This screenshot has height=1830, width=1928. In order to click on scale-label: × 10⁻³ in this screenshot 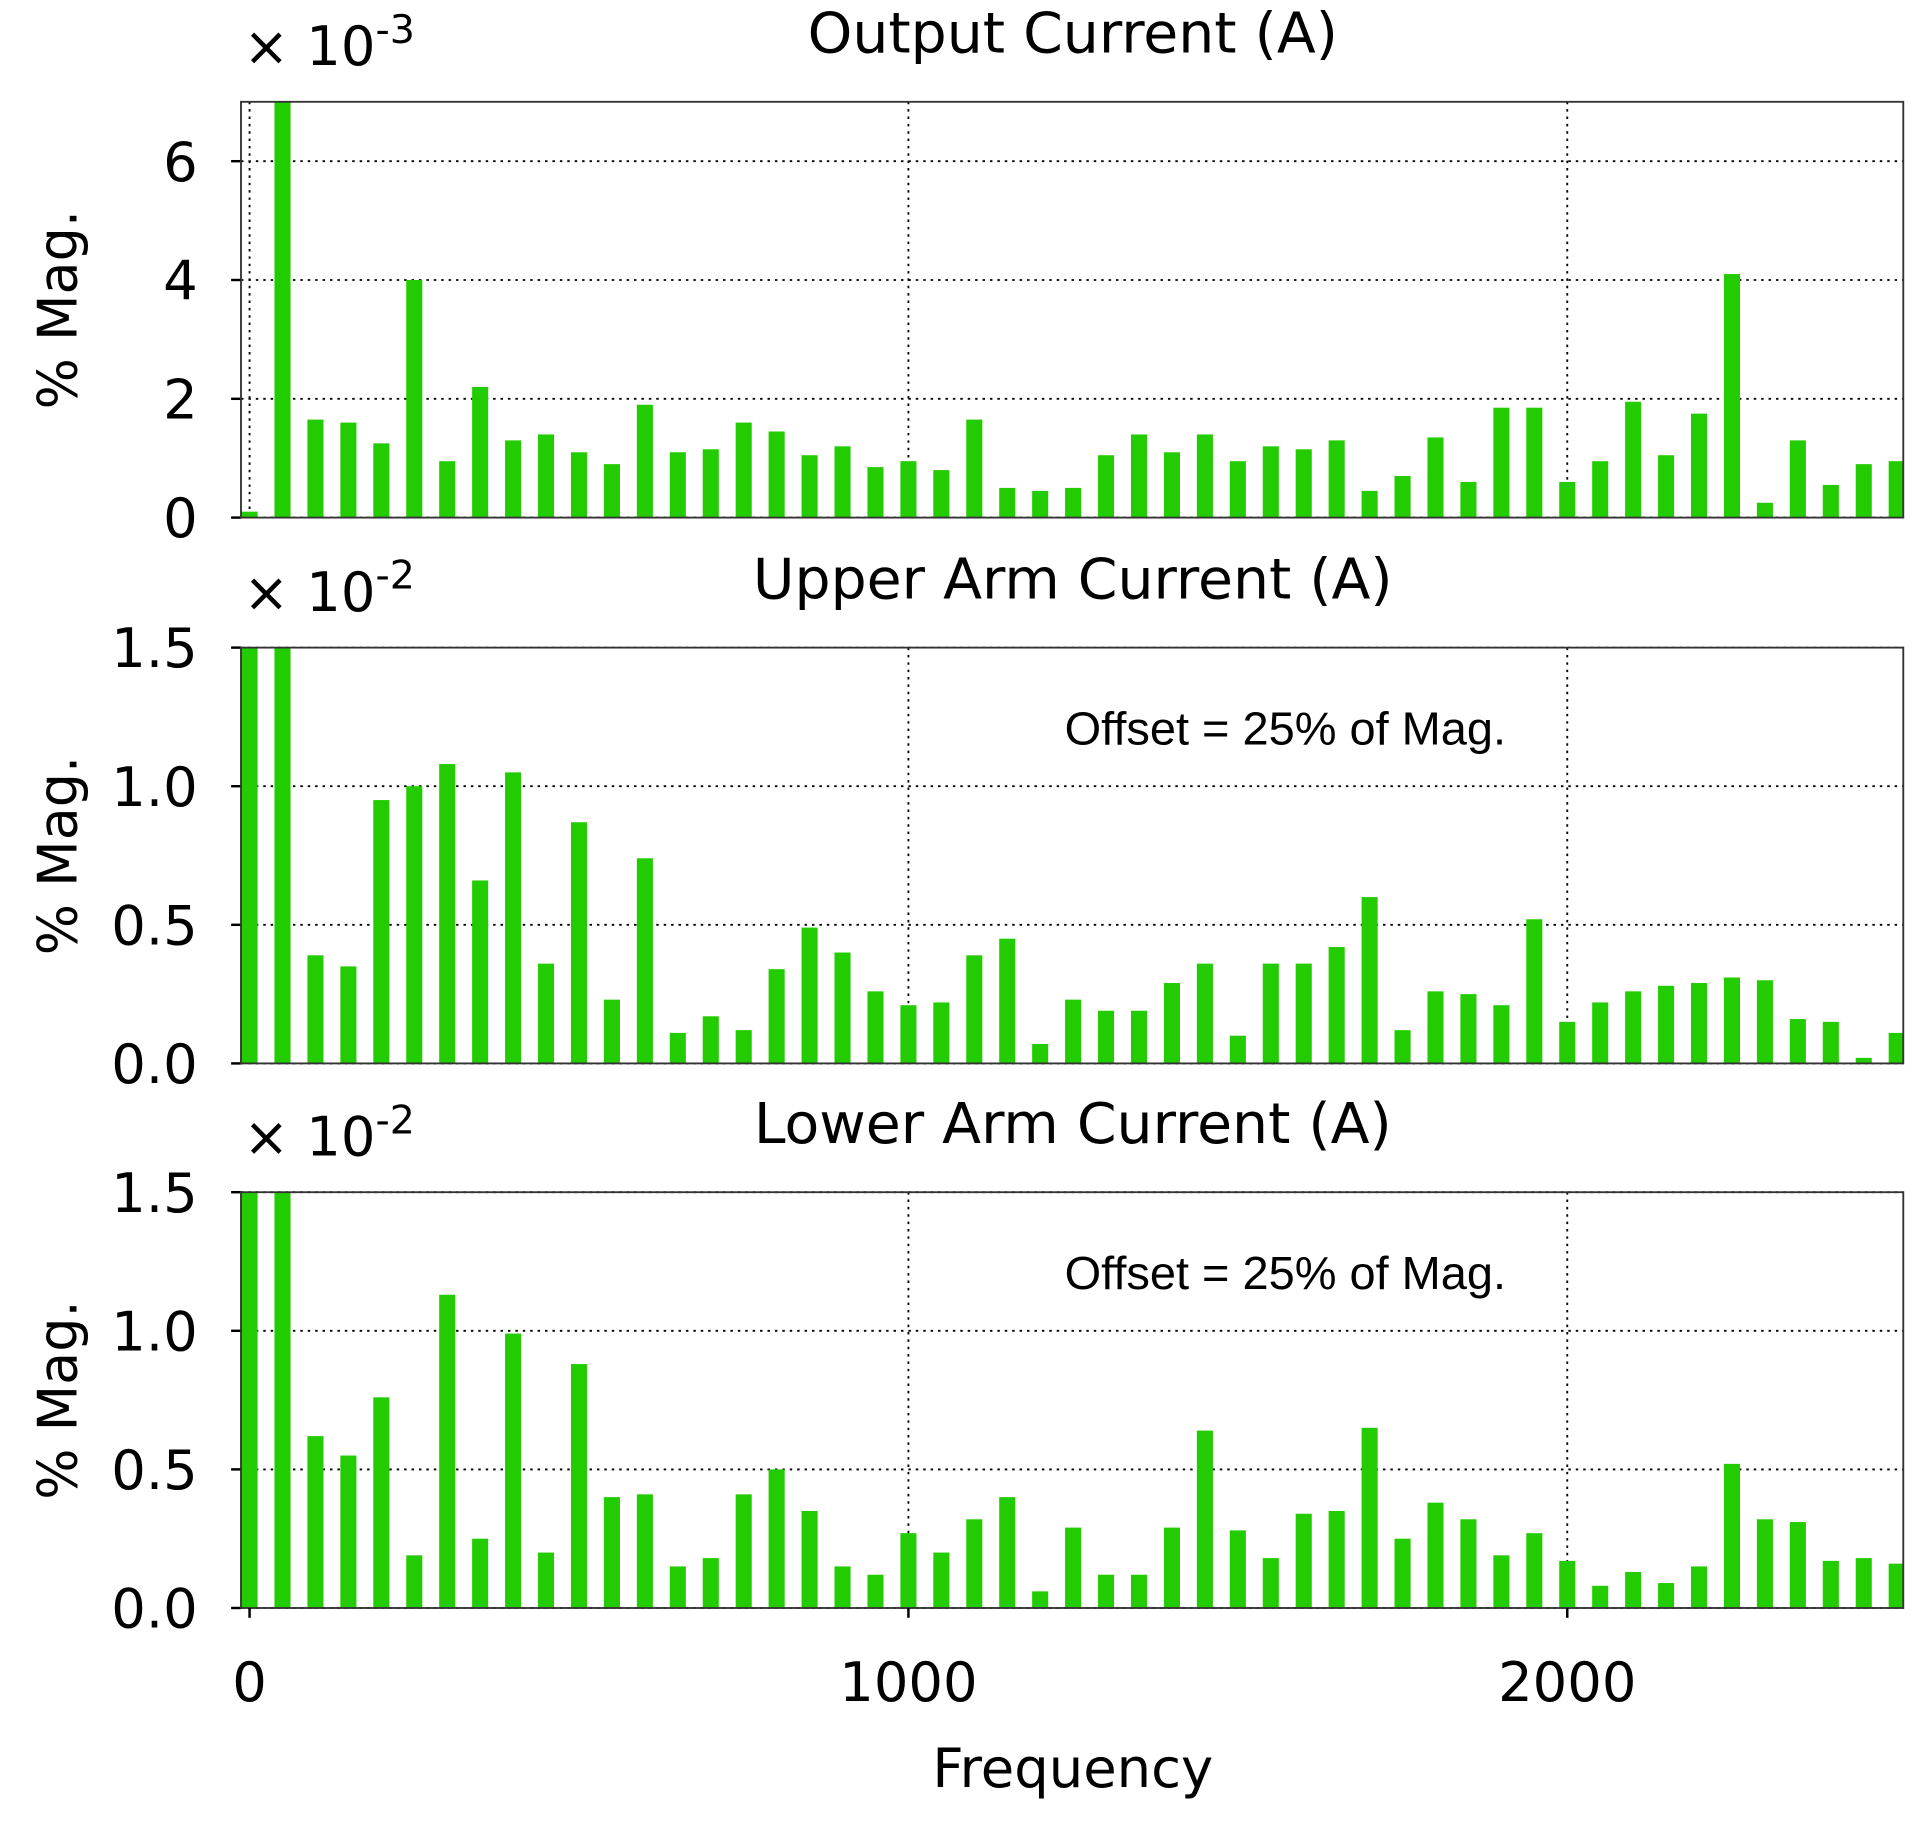, I will do `click(328, 42)`.